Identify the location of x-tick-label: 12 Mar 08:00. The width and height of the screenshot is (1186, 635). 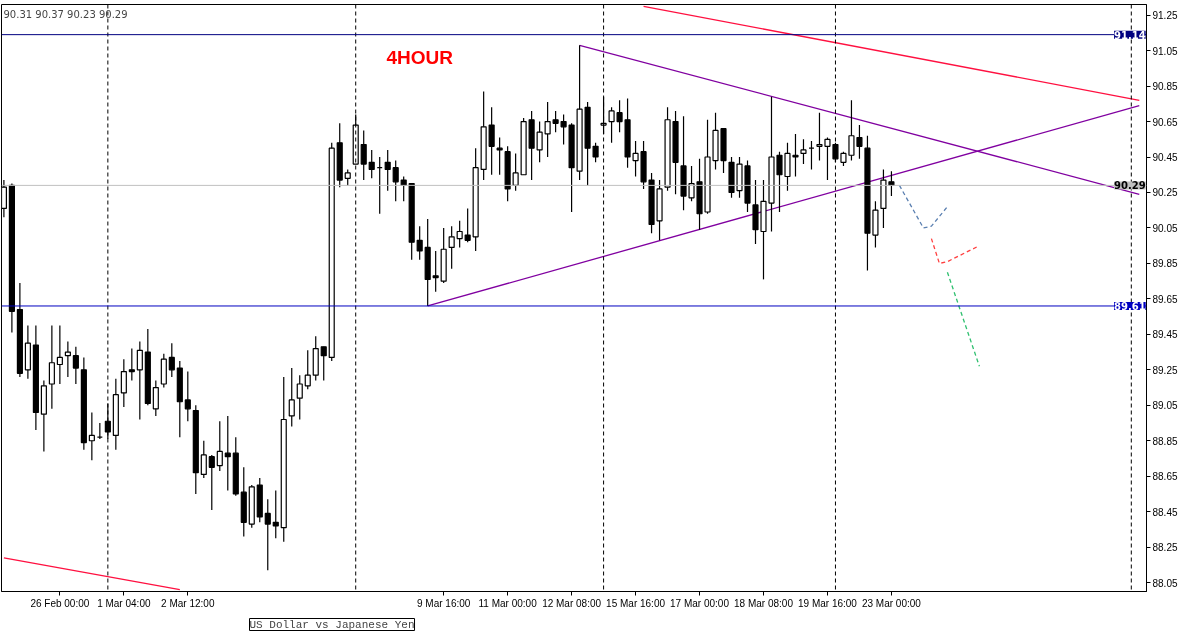
(572, 603).